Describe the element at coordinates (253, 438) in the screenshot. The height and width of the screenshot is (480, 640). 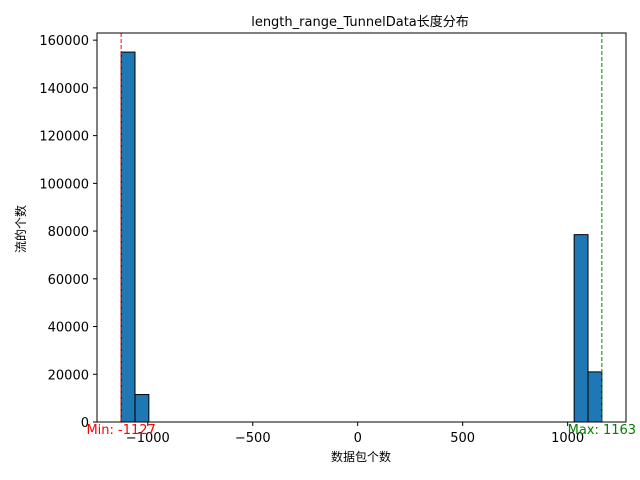
I see `x-tick-label-1: −500` at that location.